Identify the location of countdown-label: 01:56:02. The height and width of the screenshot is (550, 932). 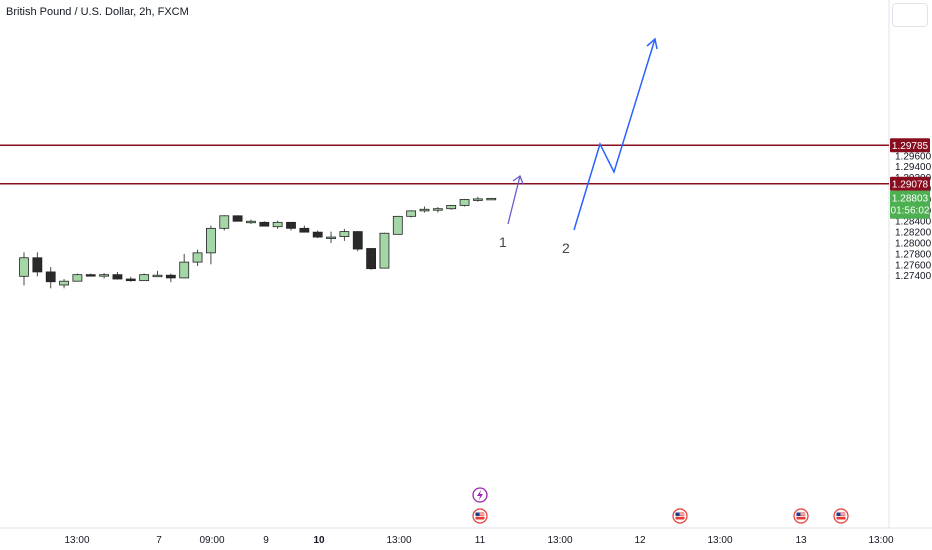
(910, 211).